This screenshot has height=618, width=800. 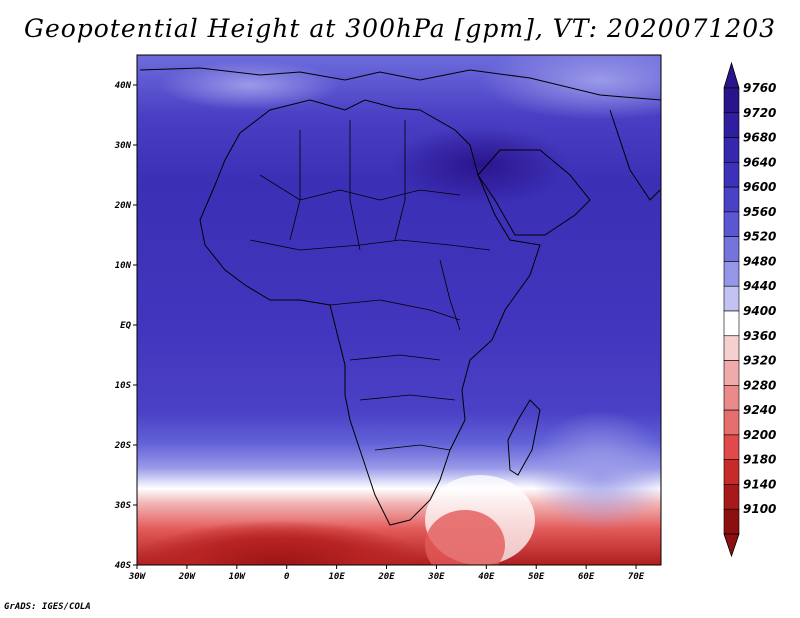 I want to click on lon-axis: 30W 20W 10W 0 10E 20E 30E 40E 50E 60E 70E, so click(x=386, y=573).